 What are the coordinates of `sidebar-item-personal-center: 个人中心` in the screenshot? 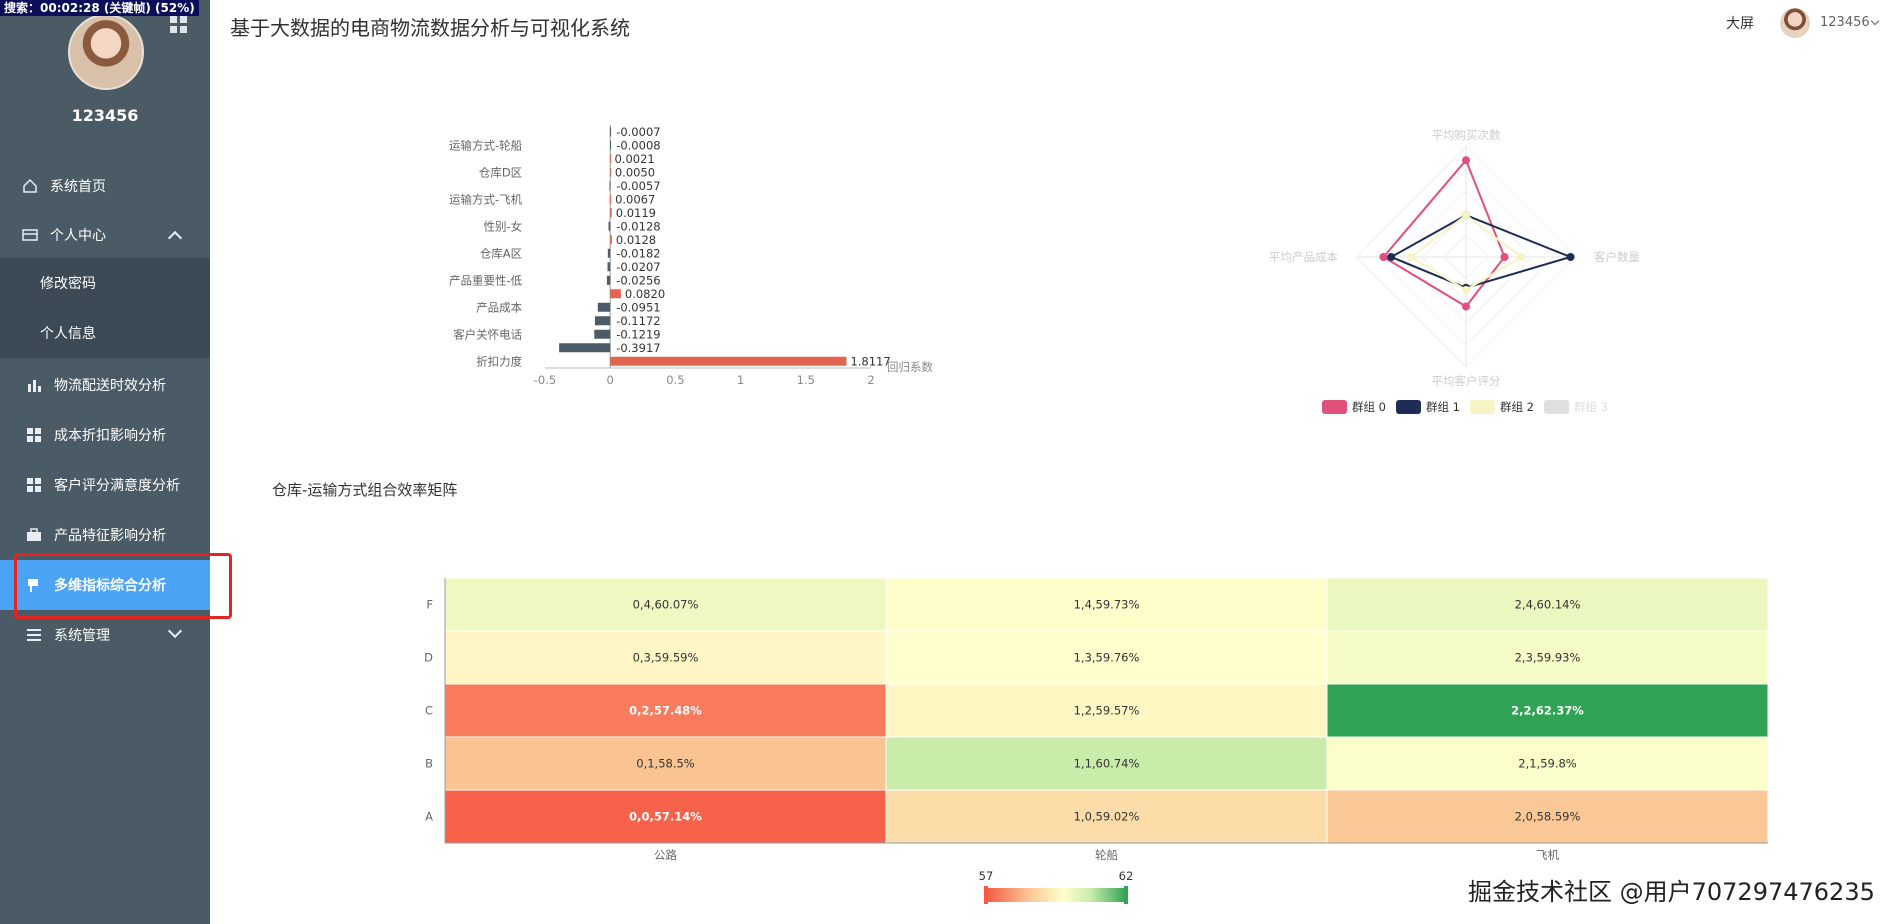 It's located at (105, 235).